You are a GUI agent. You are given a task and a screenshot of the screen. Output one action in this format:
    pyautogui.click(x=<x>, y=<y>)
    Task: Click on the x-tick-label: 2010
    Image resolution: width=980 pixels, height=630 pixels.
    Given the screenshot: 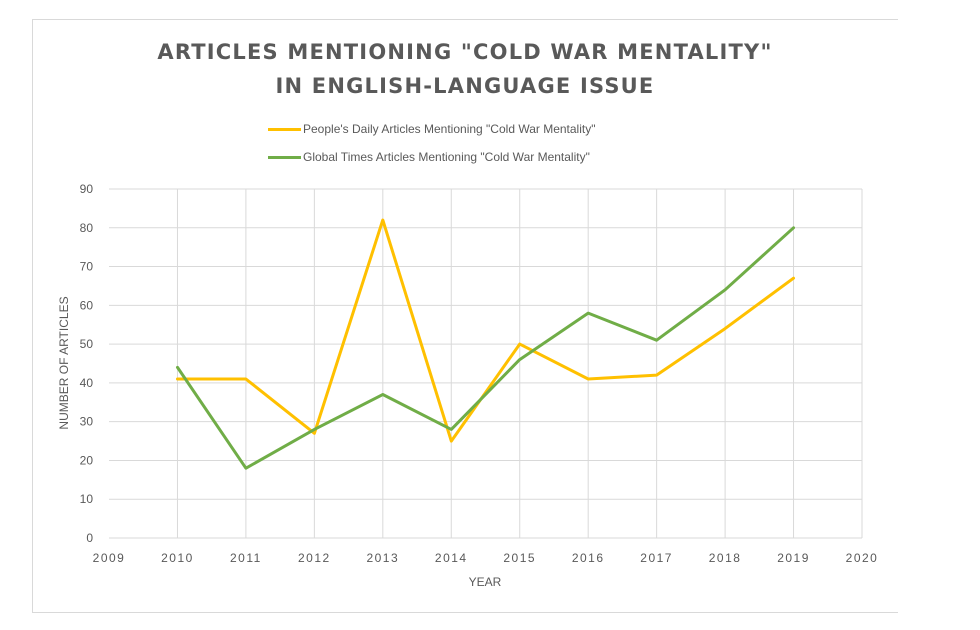 What is the action you would take?
    pyautogui.click(x=177, y=558)
    